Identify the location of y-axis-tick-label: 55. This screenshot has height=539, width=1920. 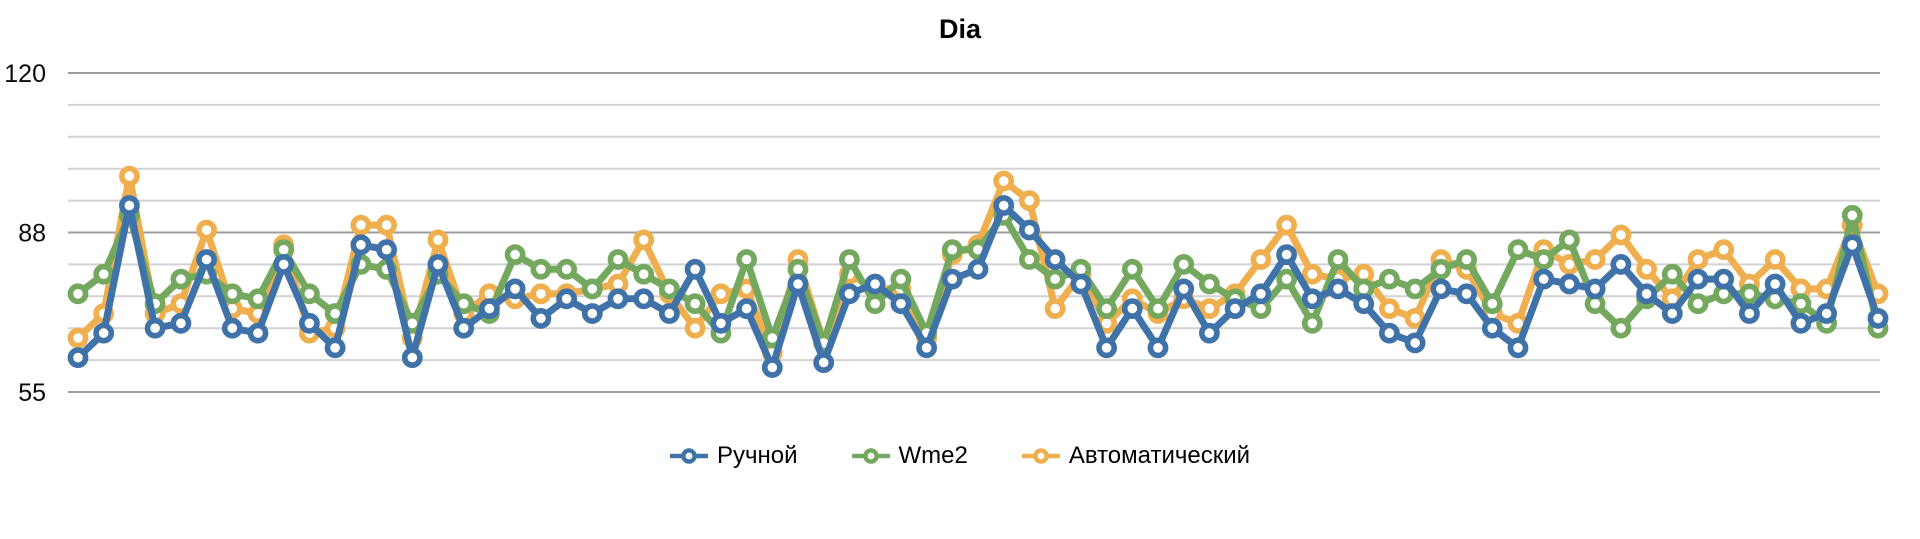
(32, 393).